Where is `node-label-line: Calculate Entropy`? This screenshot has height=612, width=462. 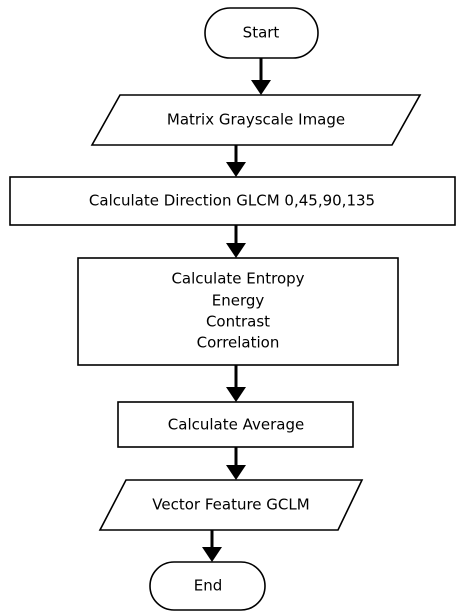
node-label-line: Calculate Entropy is located at coordinates (237, 279).